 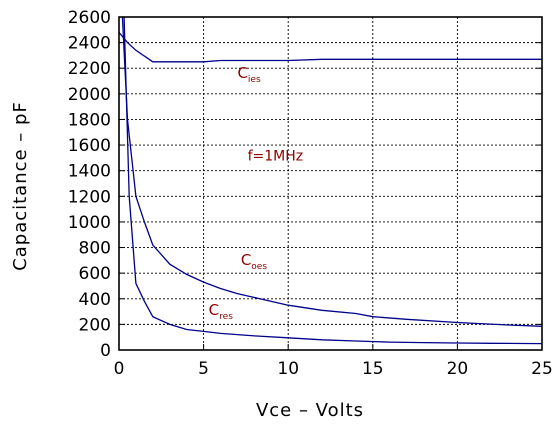 What do you see at coordinates (89, 18) in the screenshot?
I see `y-tick-label: 2600` at bounding box center [89, 18].